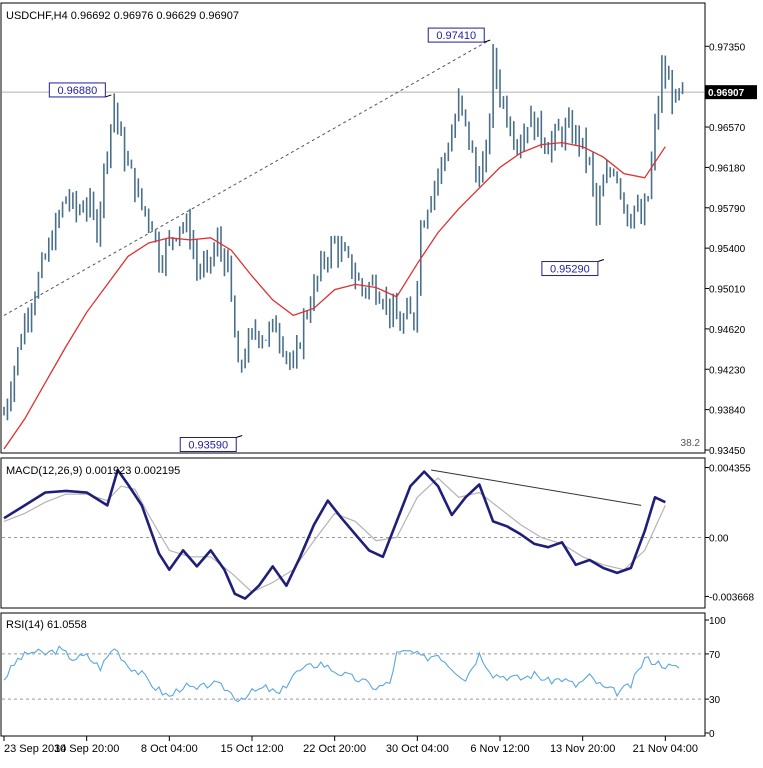 The image size is (763, 768). I want to click on macd-signal-line, so click(334, 535).